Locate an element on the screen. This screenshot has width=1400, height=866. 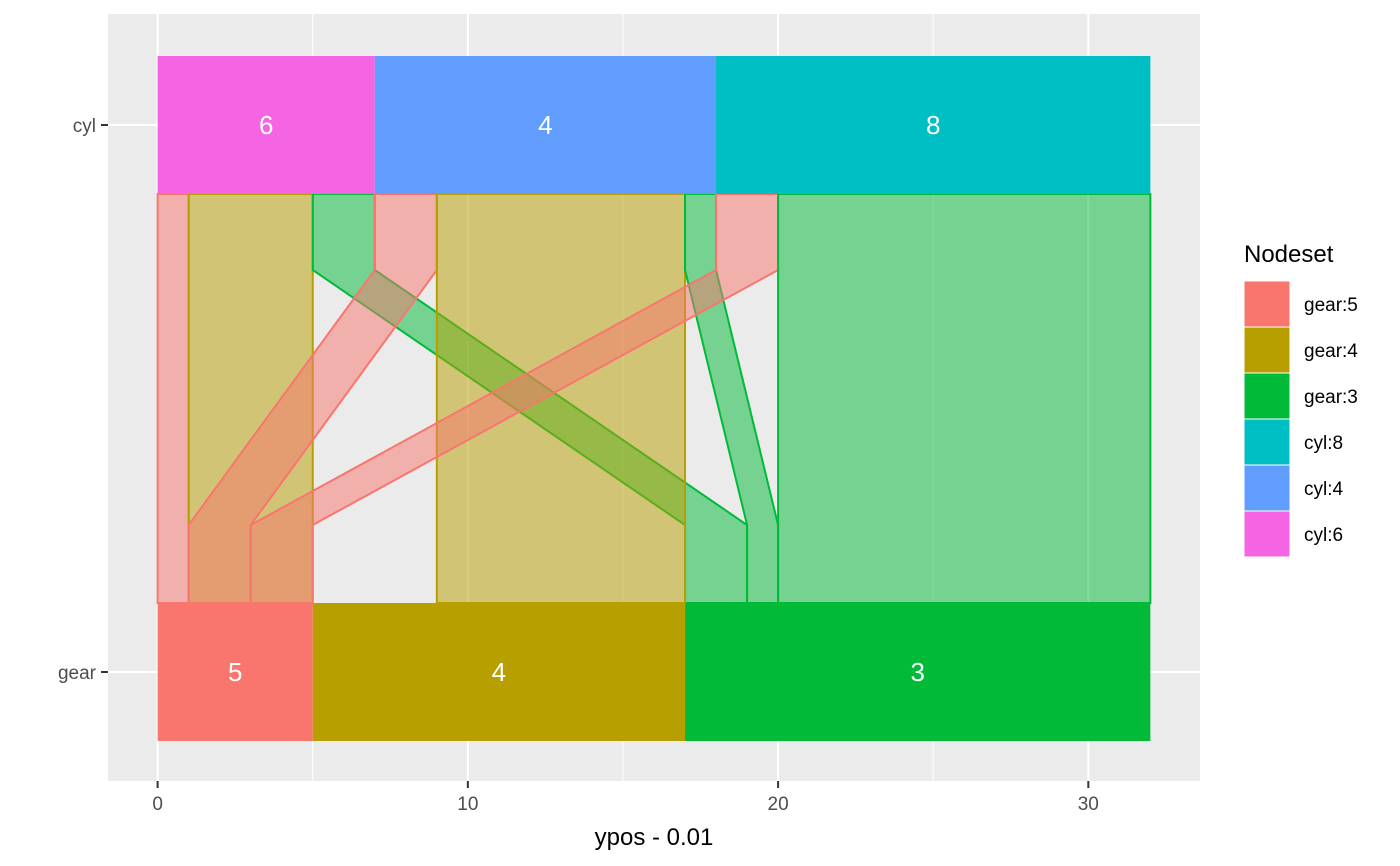
node-label-cyl-4: 4 is located at coordinates (545, 125).